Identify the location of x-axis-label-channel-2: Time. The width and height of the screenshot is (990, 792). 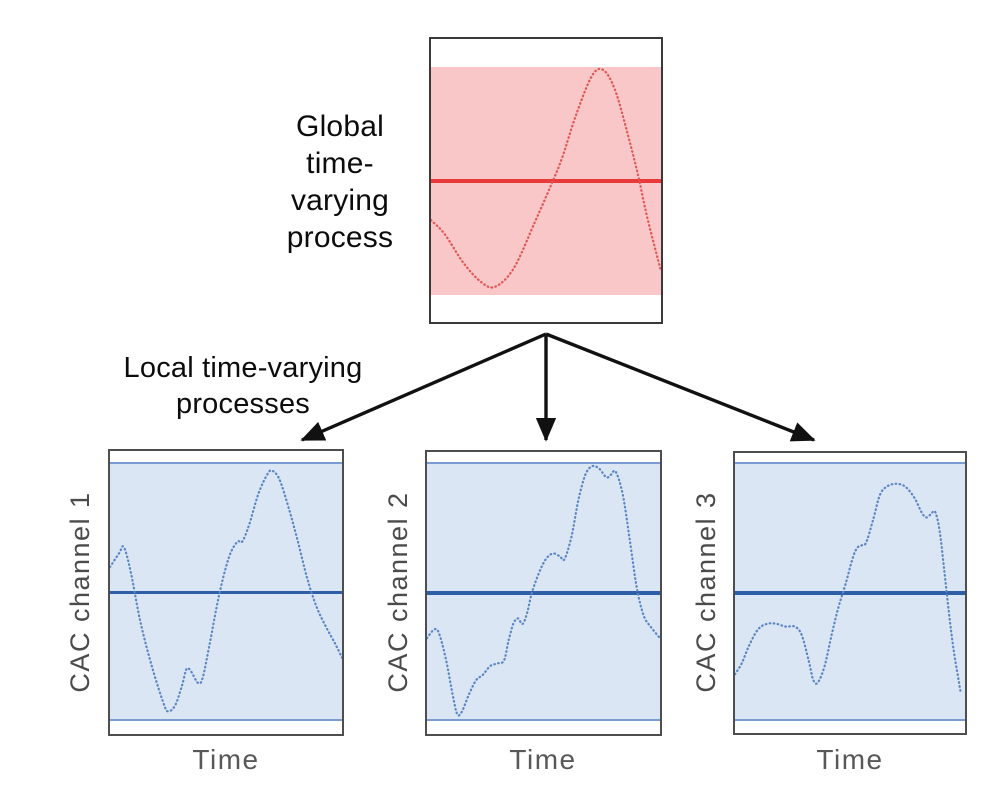
(543, 759).